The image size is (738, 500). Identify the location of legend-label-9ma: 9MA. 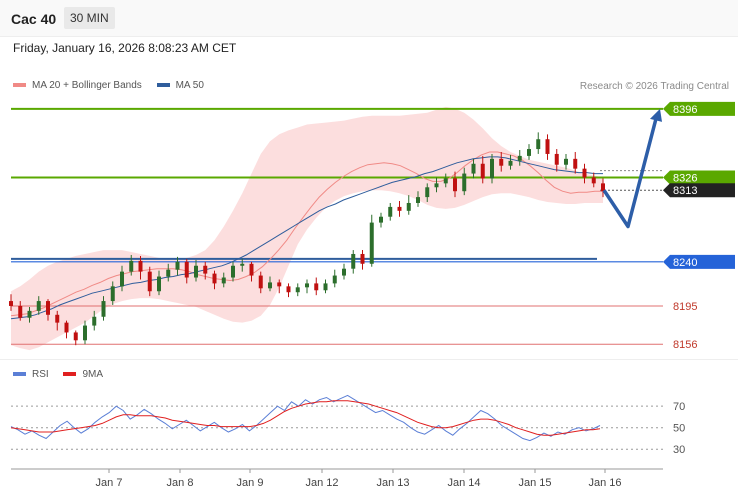
(93, 374).